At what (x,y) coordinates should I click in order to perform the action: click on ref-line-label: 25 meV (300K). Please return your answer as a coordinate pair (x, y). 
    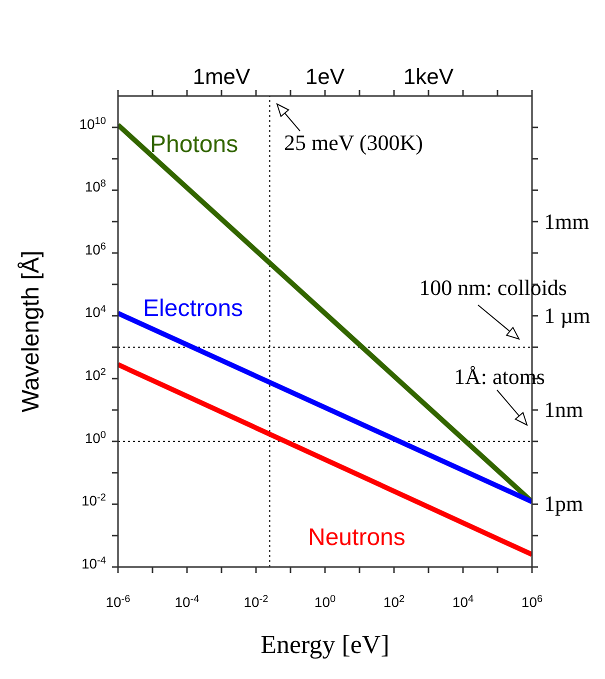
    Looking at the image, I should click on (353, 142).